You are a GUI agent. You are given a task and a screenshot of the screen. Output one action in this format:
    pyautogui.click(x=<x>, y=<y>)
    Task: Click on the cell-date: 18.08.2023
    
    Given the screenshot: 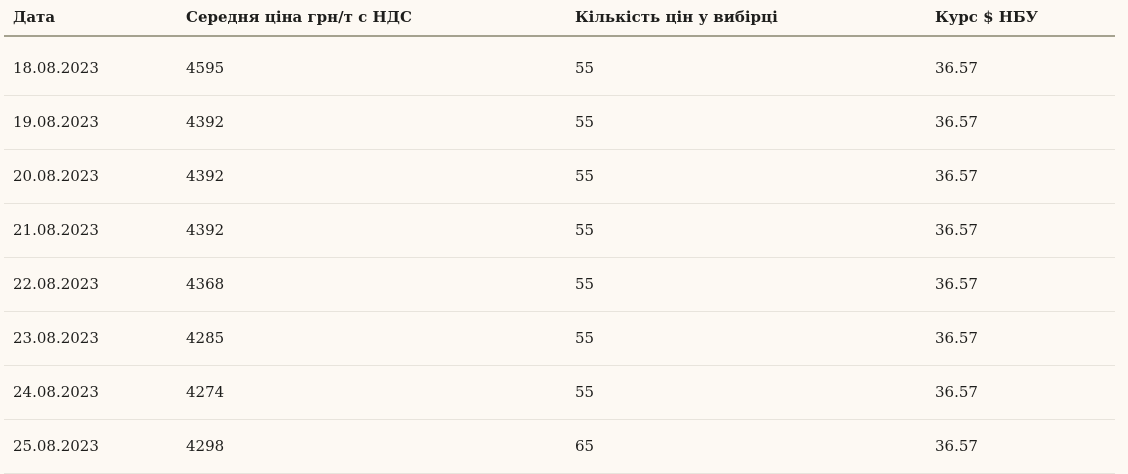 What is the action you would take?
    pyautogui.click(x=90, y=66)
    